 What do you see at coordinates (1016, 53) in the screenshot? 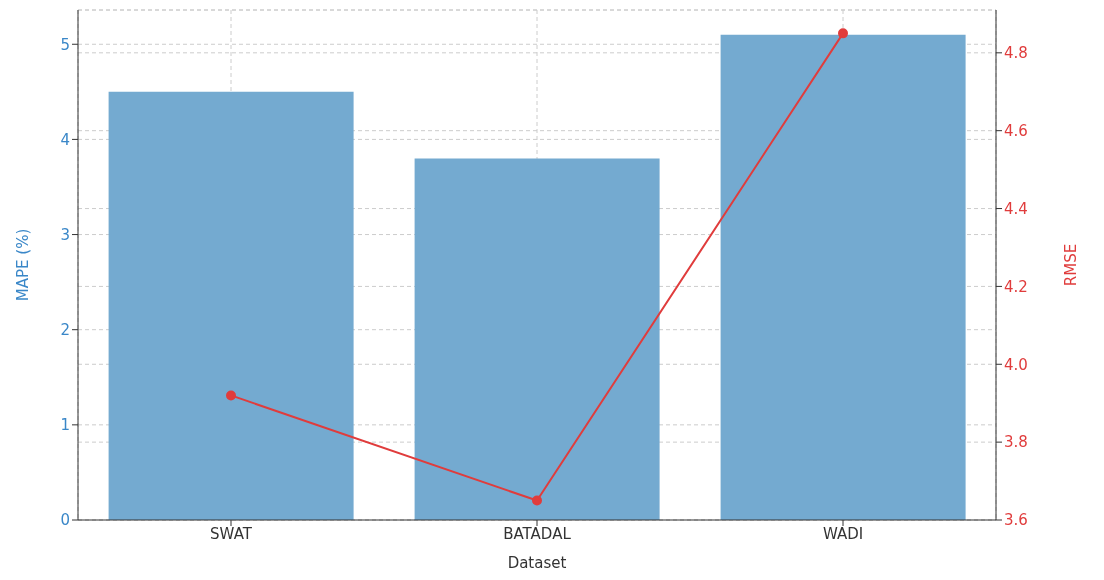
I see `y2-tick-label: 4.8` at bounding box center [1016, 53].